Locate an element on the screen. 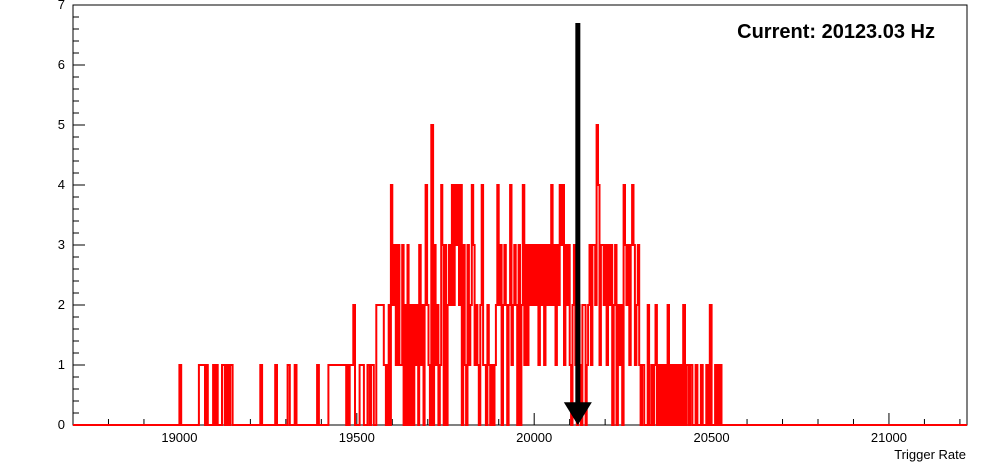 This screenshot has width=996, height=472. y-tick-label: 6 is located at coordinates (61, 64).